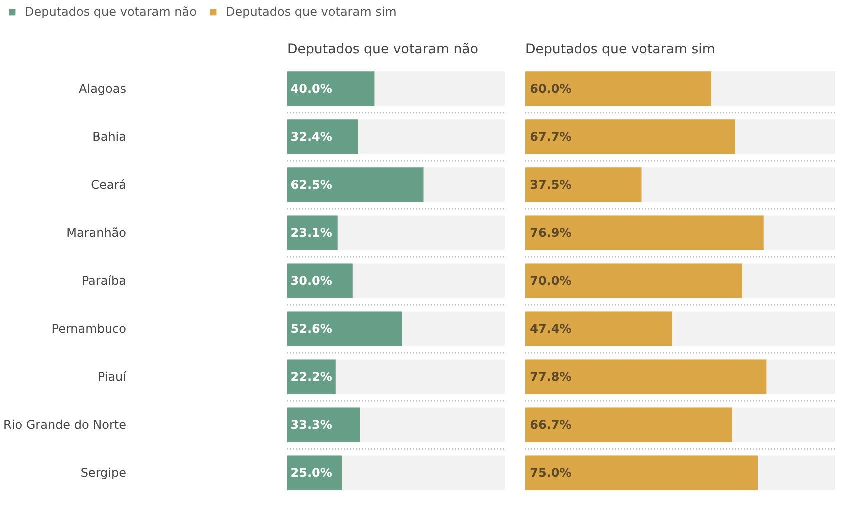 This screenshot has width=850, height=519. What do you see at coordinates (311, 281) in the screenshot?
I see `data-label: 30.0%` at bounding box center [311, 281].